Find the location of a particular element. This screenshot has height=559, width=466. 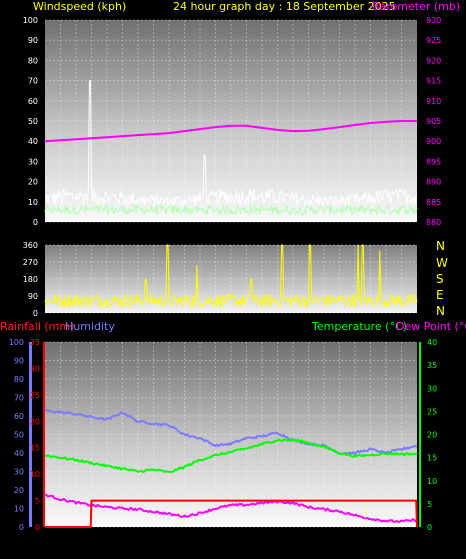

barometer-y-tick-label: 925 is located at coordinates (433, 40).